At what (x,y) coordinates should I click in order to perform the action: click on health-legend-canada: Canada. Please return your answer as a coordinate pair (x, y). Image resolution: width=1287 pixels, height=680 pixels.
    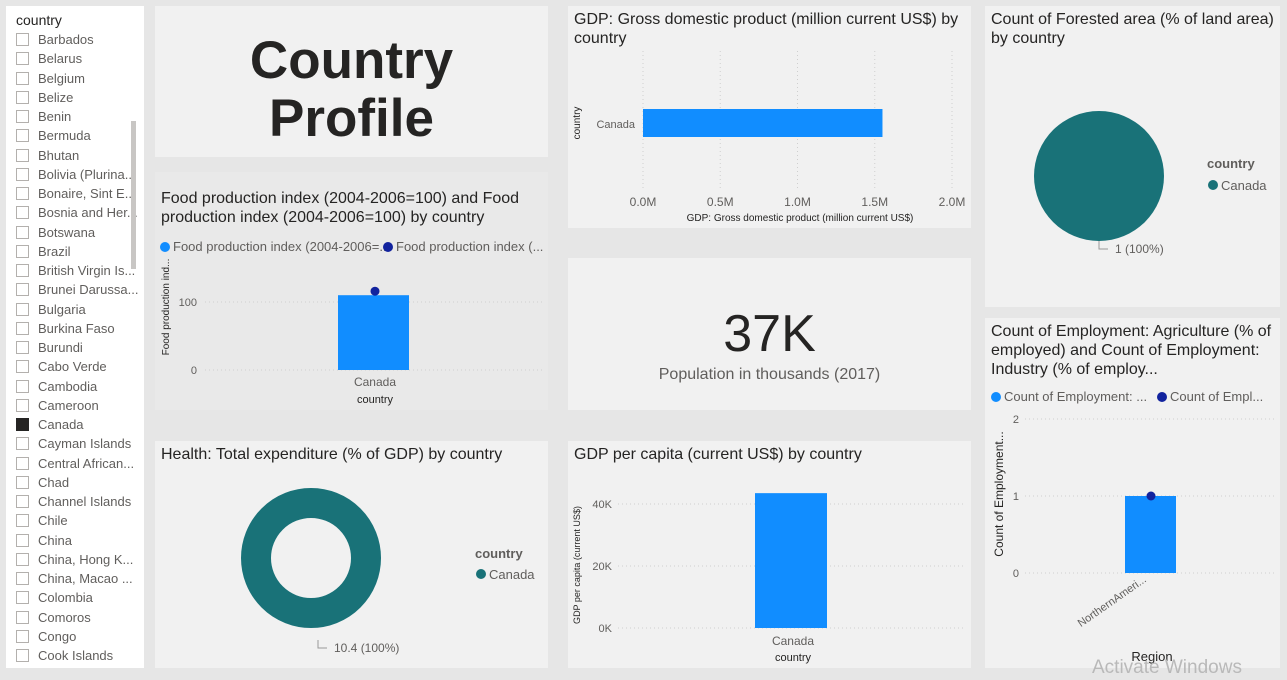
    Looking at the image, I should click on (512, 574).